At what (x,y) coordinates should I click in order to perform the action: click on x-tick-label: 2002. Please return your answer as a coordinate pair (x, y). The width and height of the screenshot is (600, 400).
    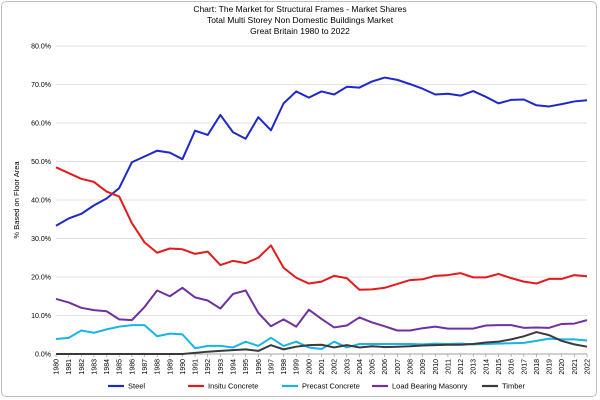
    Looking at the image, I should click on (335, 367).